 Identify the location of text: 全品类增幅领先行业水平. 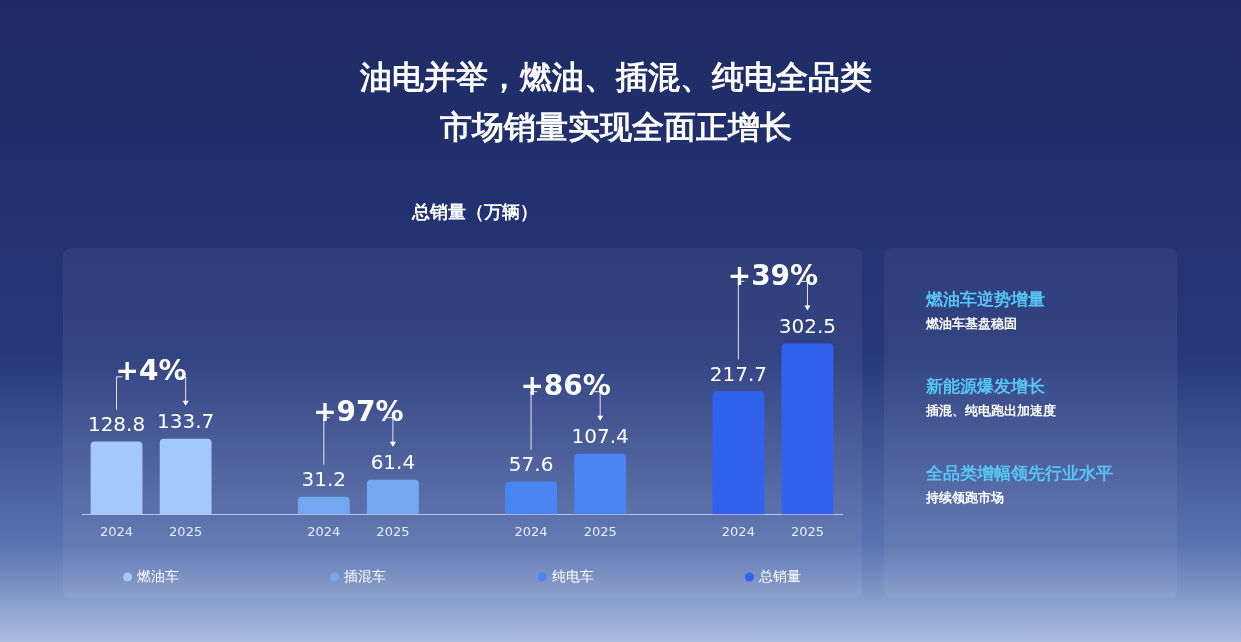
(1020, 473).